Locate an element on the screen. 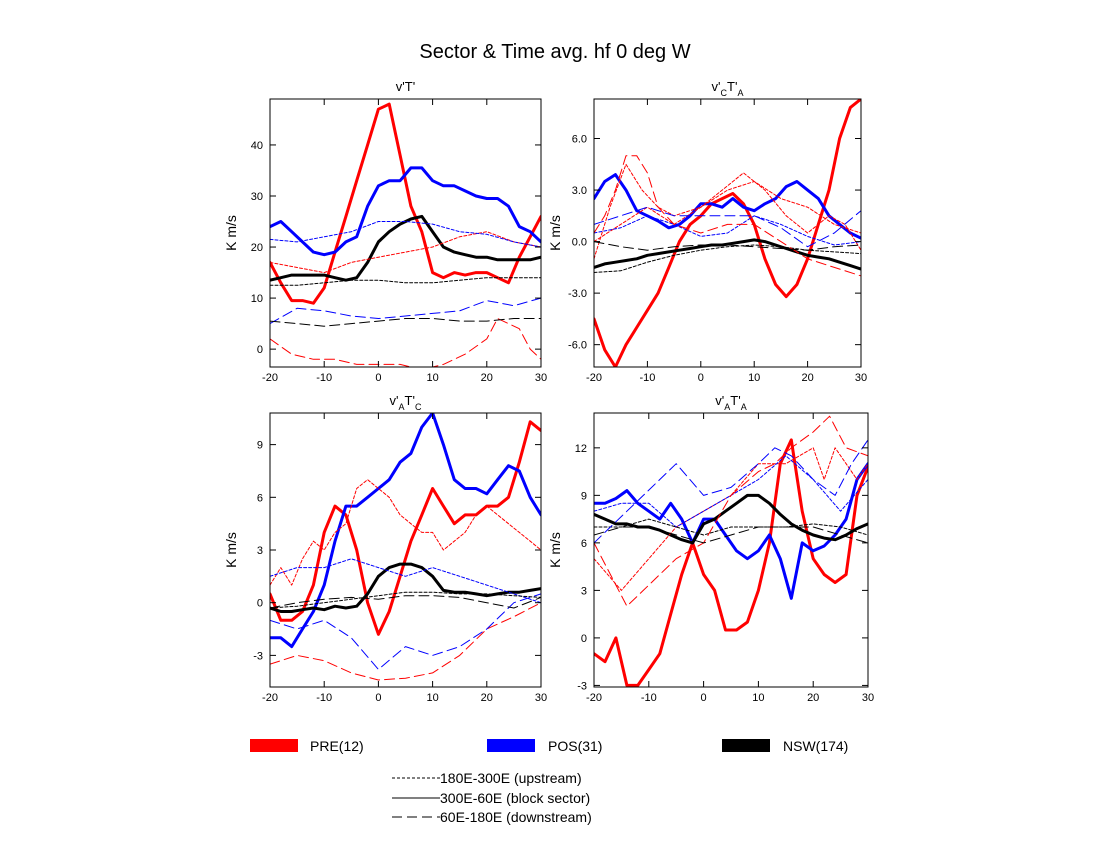 This screenshot has height=850, width=1100. panel-title: v'CT'A is located at coordinates (728, 88).